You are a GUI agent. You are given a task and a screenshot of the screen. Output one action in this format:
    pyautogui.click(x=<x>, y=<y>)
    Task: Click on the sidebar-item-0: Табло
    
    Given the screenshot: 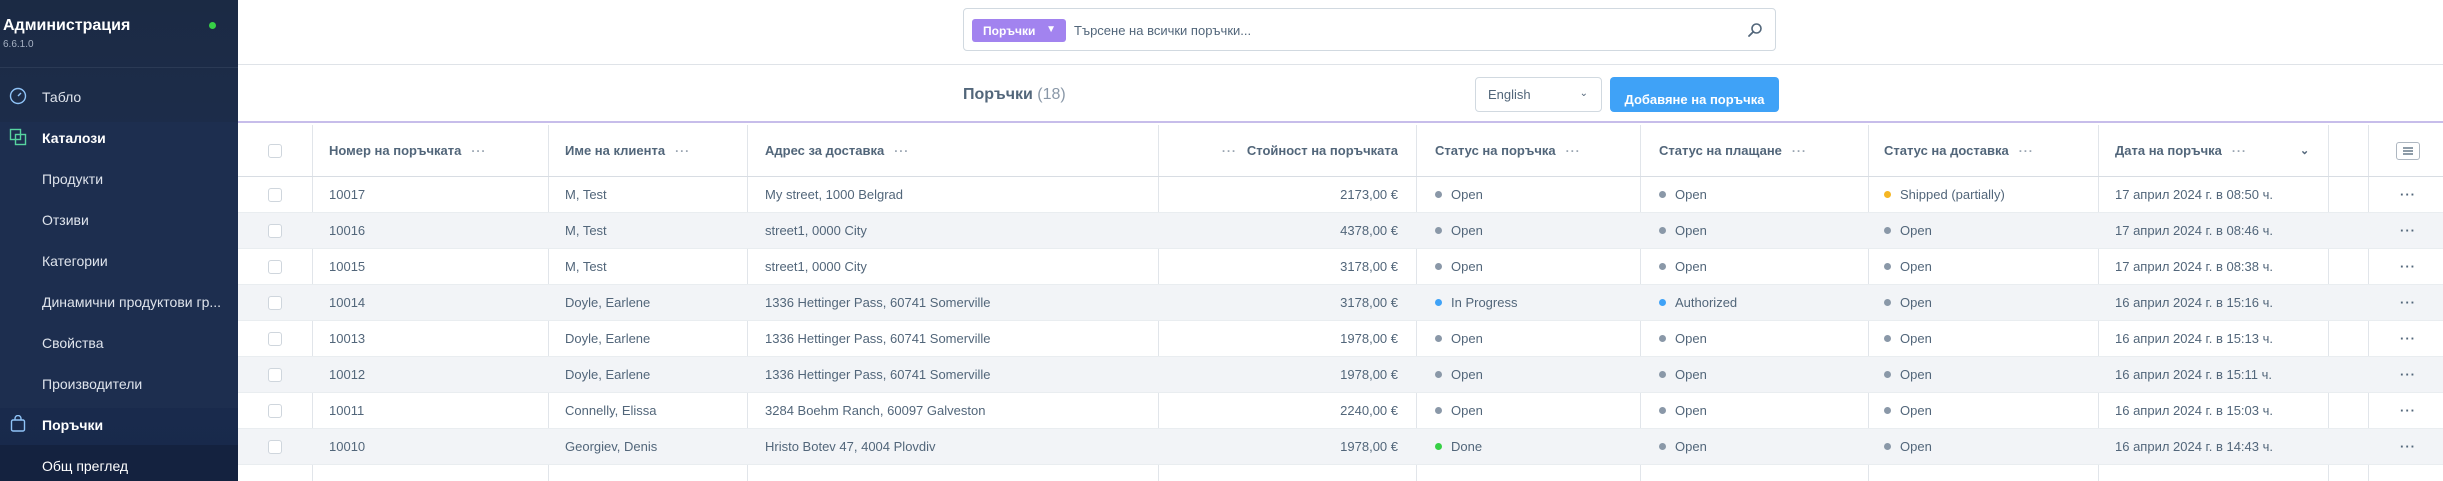 What is the action you would take?
    pyautogui.click(x=119, y=96)
    